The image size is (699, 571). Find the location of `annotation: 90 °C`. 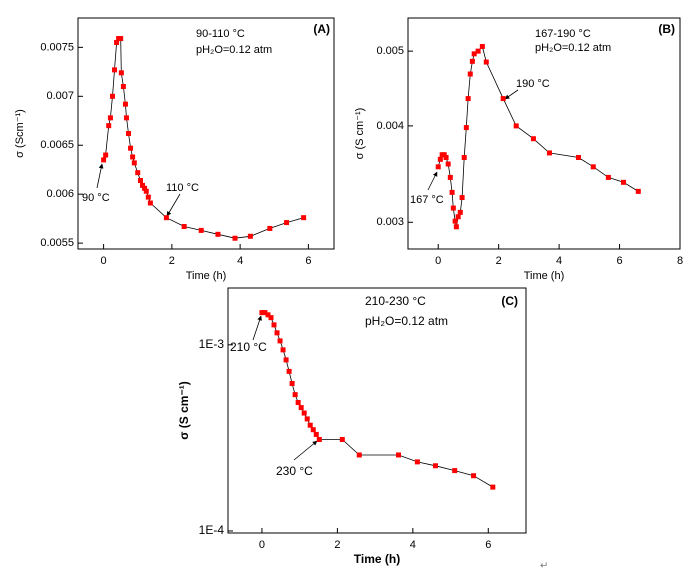

annotation: 90 °C is located at coordinates (96, 198).